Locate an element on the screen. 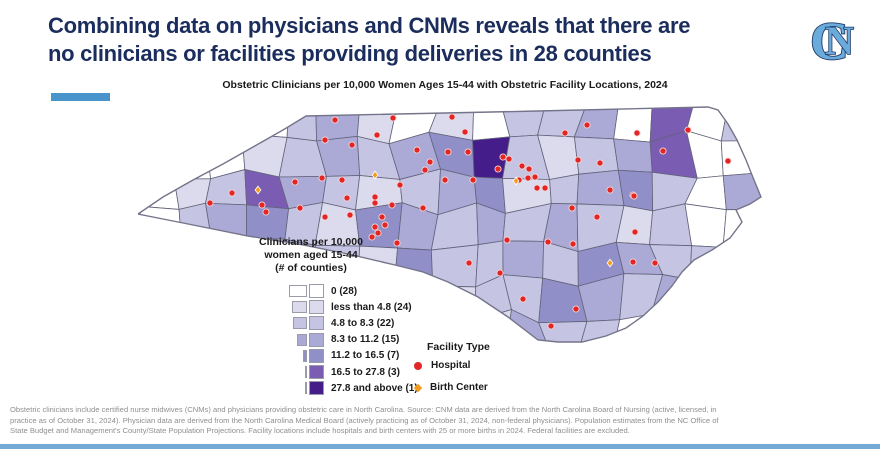 Image resolution: width=880 pixels, height=449 pixels. unc-interlocking-nc-logo: C N is located at coordinates (832, 39).